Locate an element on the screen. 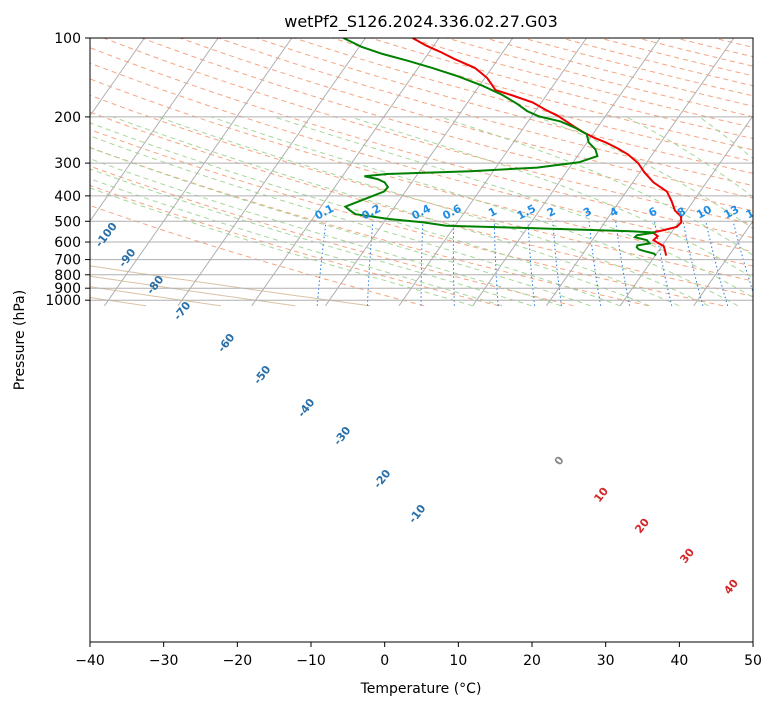  y-tick-label: 800 is located at coordinates (67, 276).